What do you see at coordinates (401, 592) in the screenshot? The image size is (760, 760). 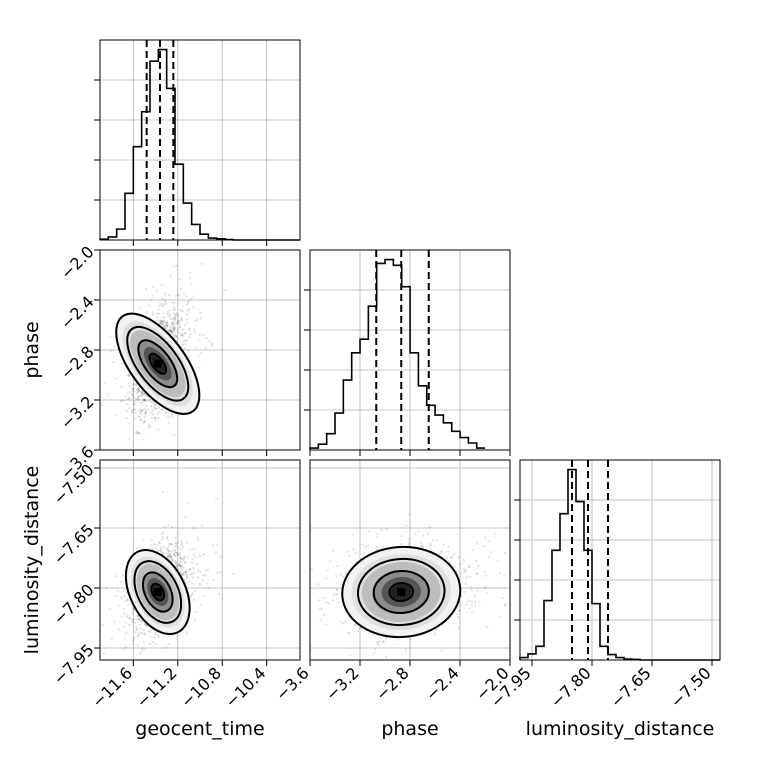 I see `density-peak` at bounding box center [401, 592].